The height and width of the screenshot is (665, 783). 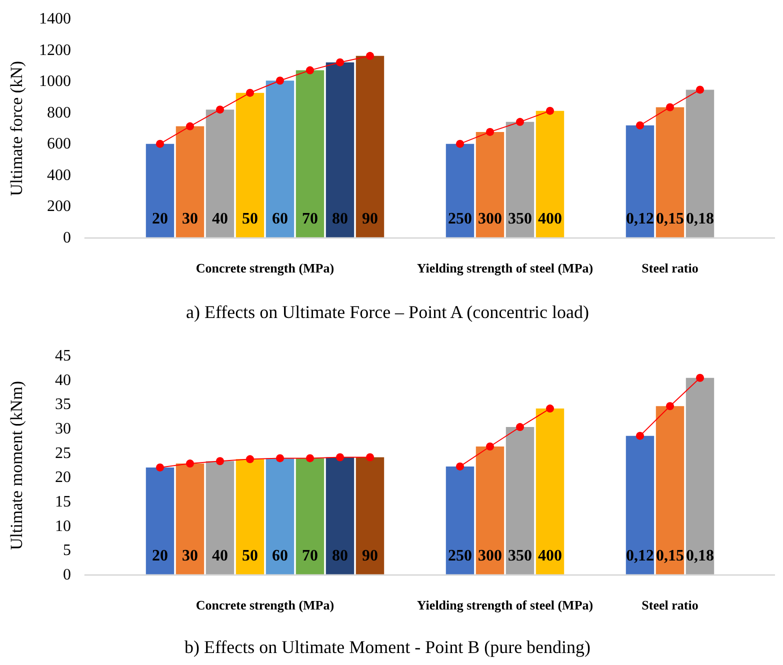 I want to click on y-tick-label: 5, so click(x=67, y=551).